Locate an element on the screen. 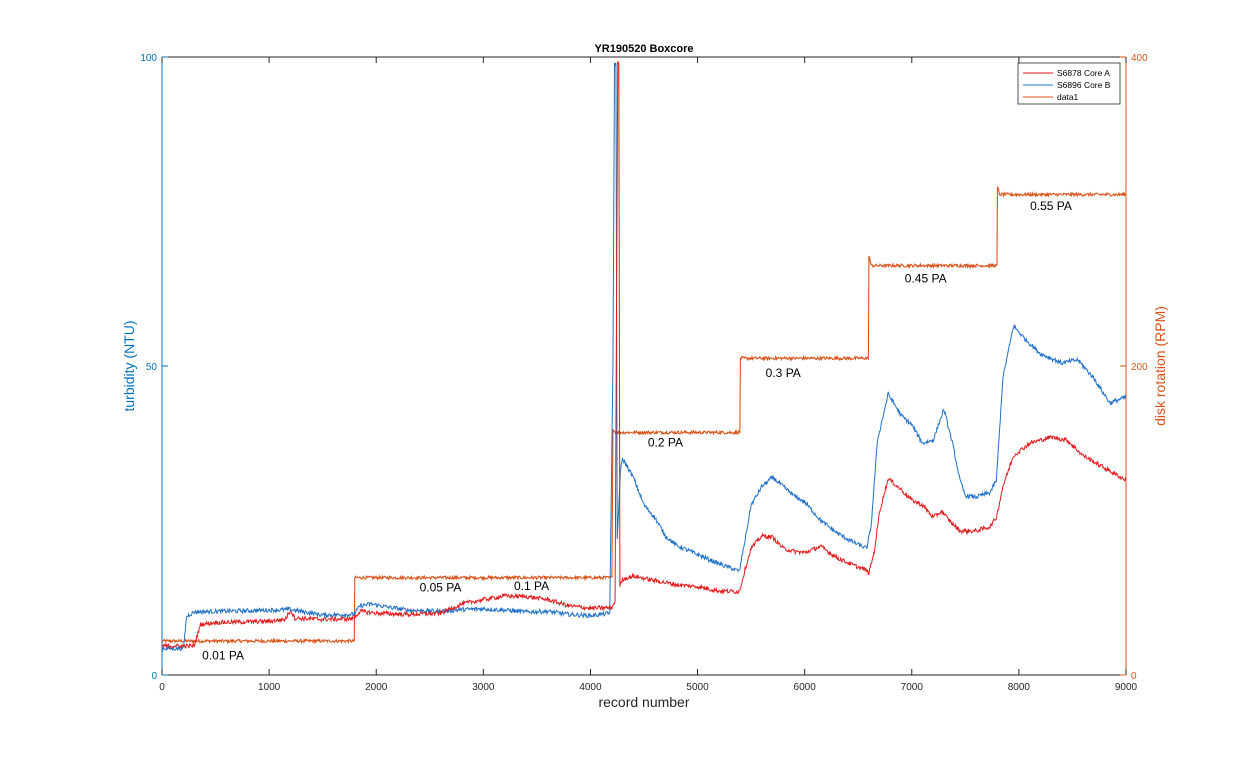  y-right-tick-label: 200 is located at coordinates (1139, 367).